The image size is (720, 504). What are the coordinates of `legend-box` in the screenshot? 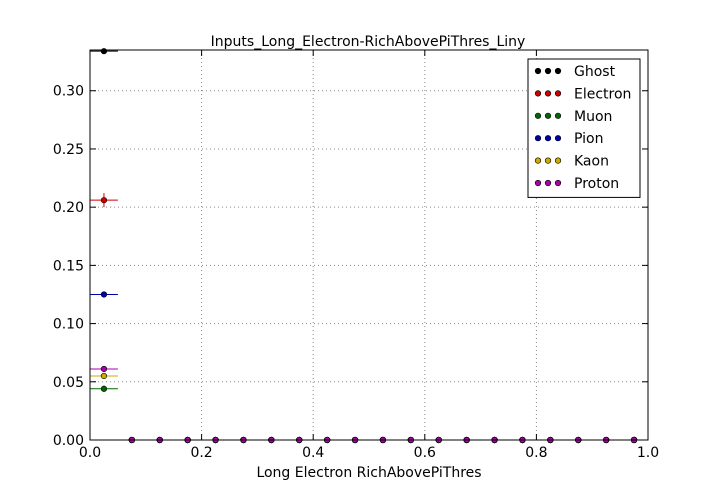 It's located at (584, 128).